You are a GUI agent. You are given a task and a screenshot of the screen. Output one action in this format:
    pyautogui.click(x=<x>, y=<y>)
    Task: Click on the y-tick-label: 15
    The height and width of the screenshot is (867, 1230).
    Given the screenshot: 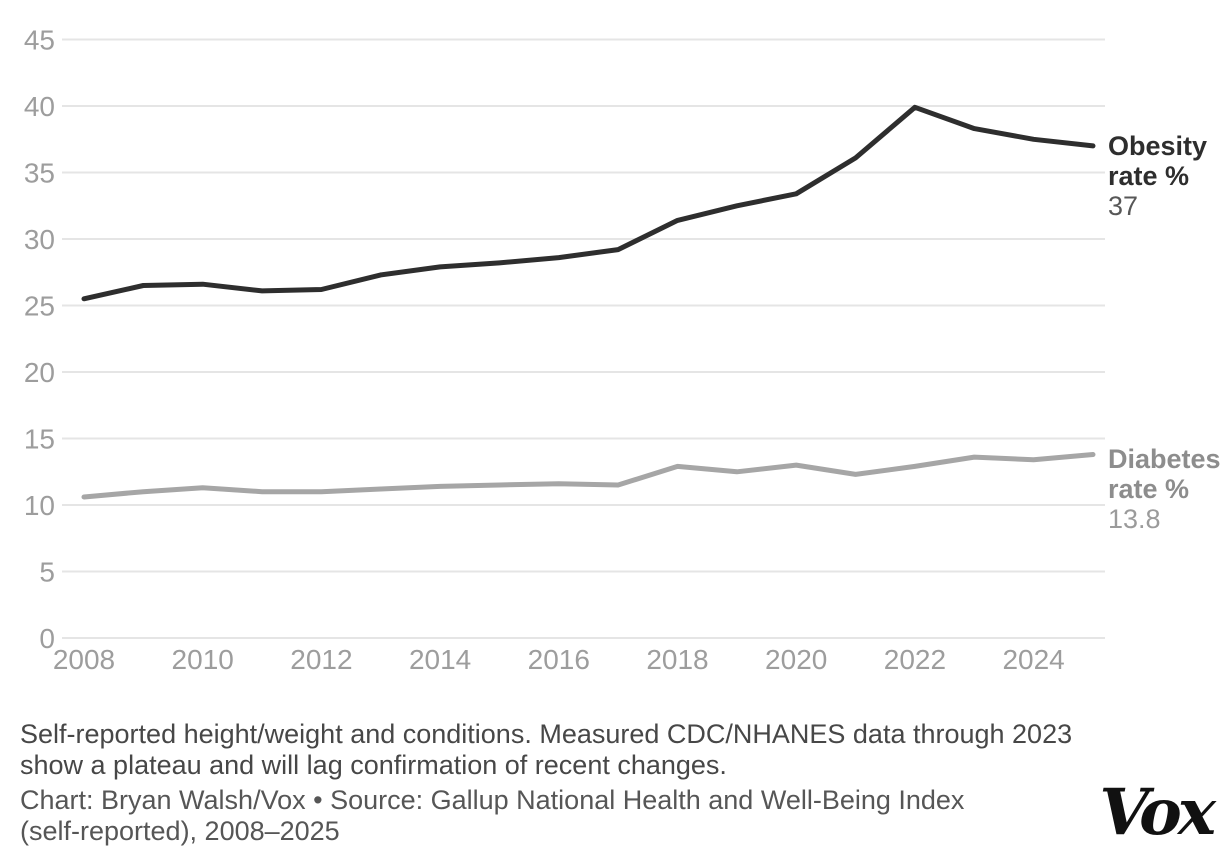 What is the action you would take?
    pyautogui.click(x=39, y=439)
    